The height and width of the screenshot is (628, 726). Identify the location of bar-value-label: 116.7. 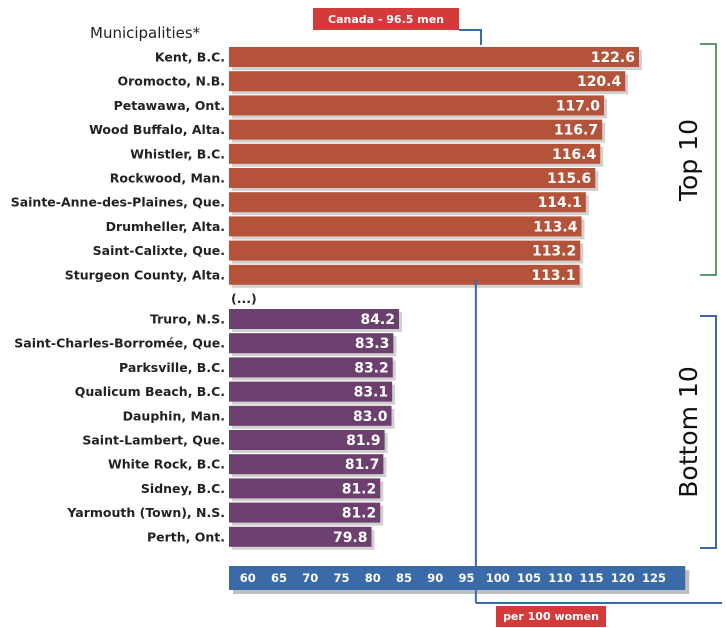
(576, 131).